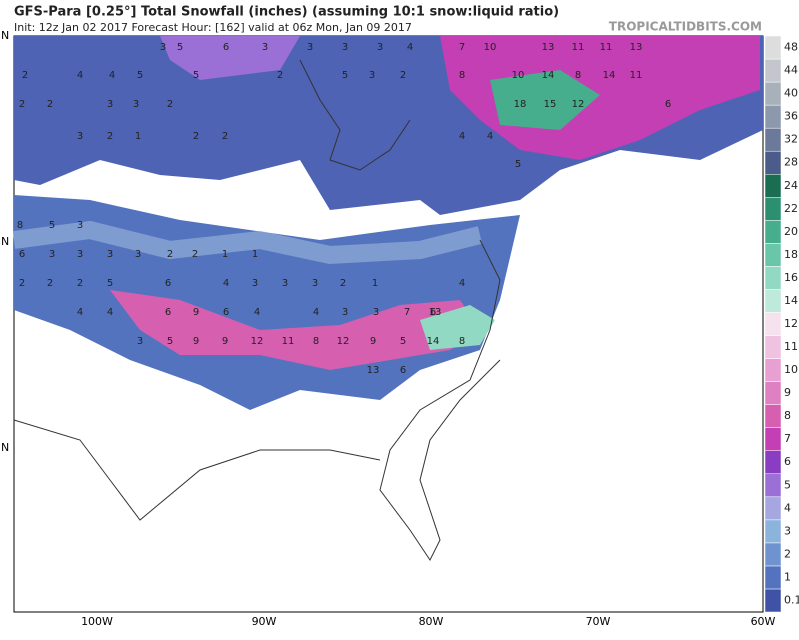 This screenshot has height=640, width=799. I want to click on colorbar-label: 44, so click(791, 70).